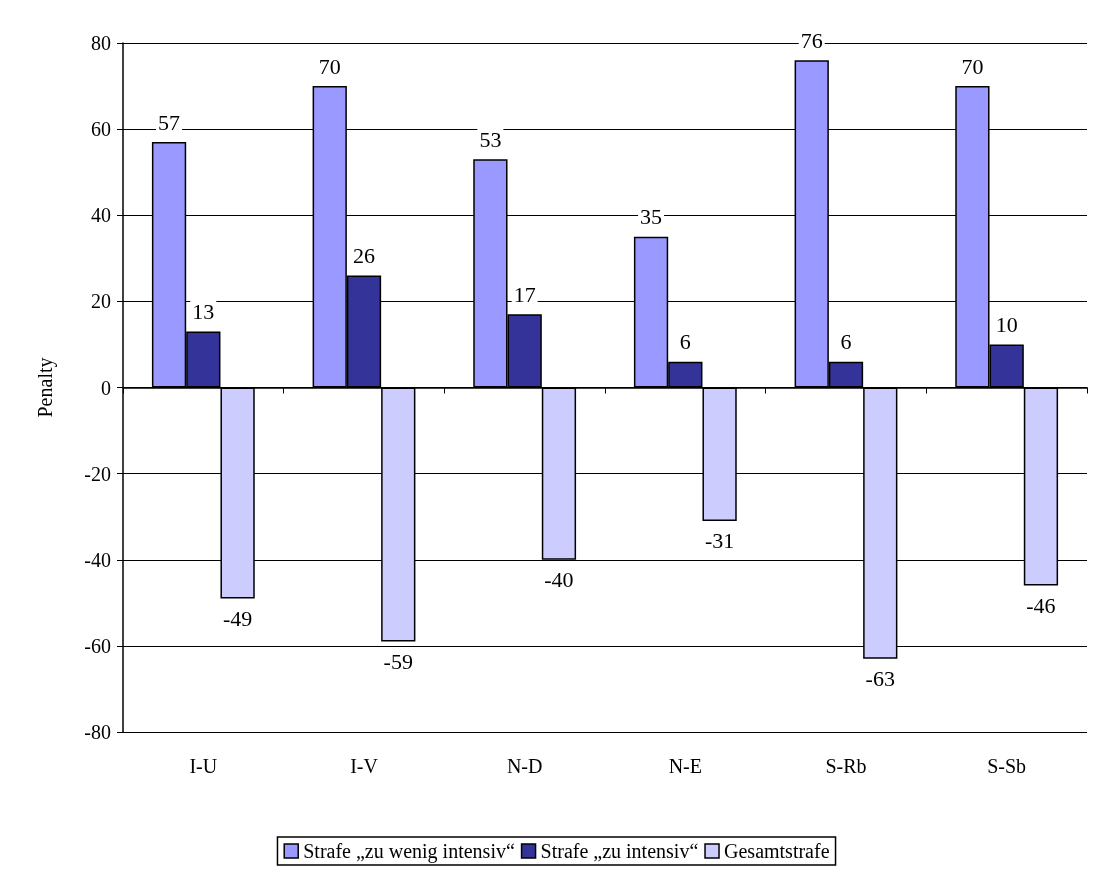 The image size is (1113, 877). I want to click on y-tick-label: 20, so click(101, 301).